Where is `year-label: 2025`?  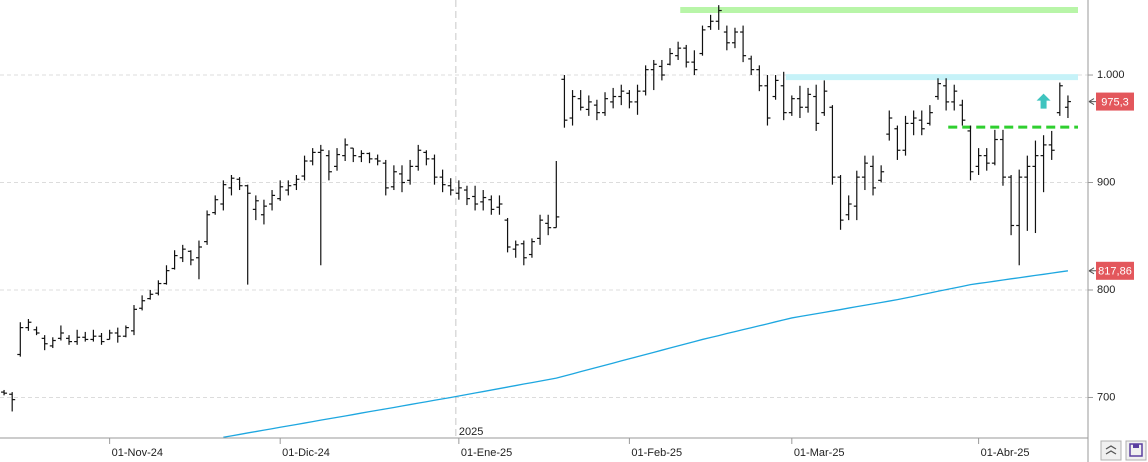 year-label: 2025 is located at coordinates (471, 432).